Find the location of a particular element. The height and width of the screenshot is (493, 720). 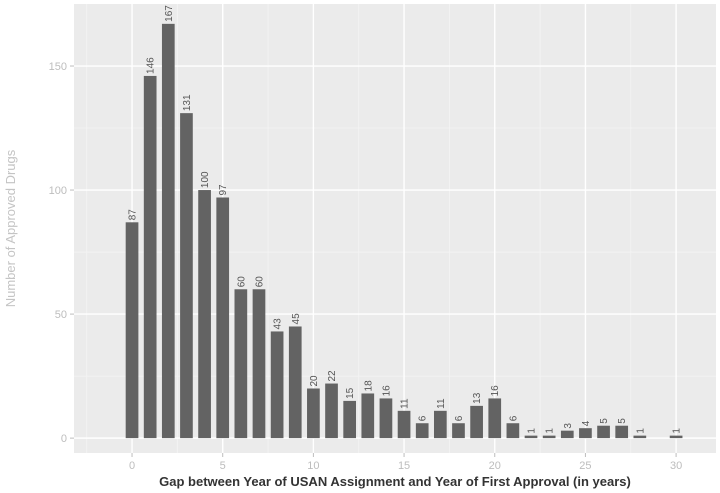

x-tick-label: 5 is located at coordinates (223, 466).